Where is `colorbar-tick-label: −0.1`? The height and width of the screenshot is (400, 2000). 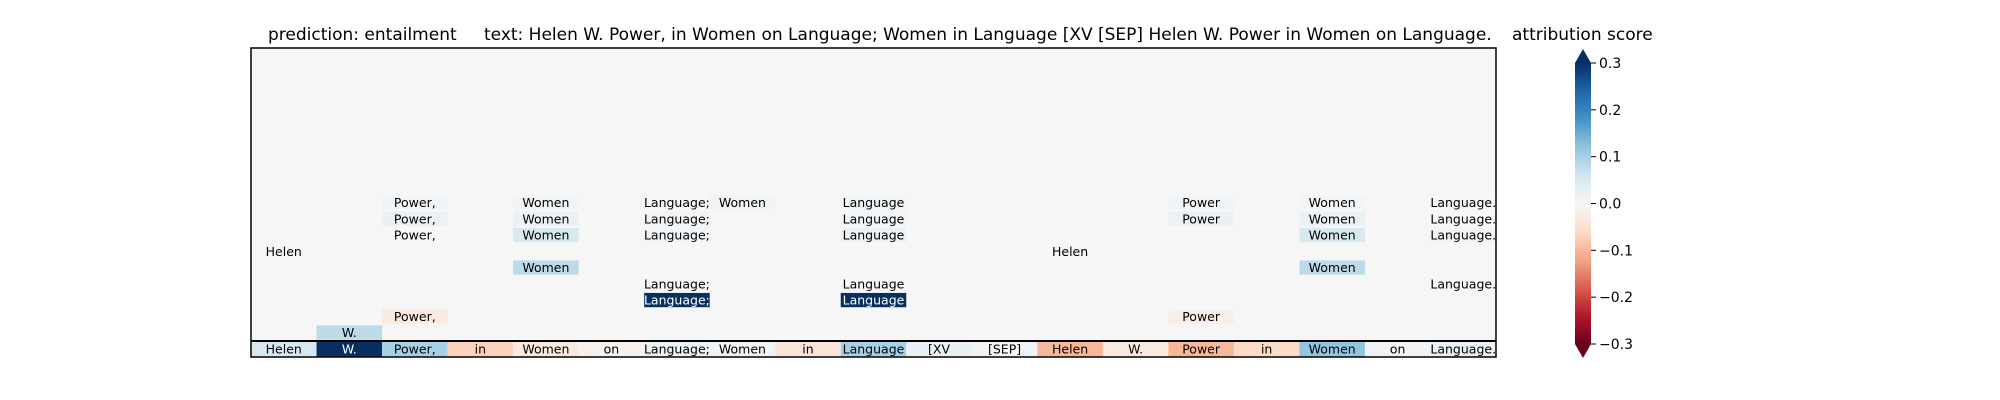
colorbar-tick-label: −0.1 is located at coordinates (1616, 251).